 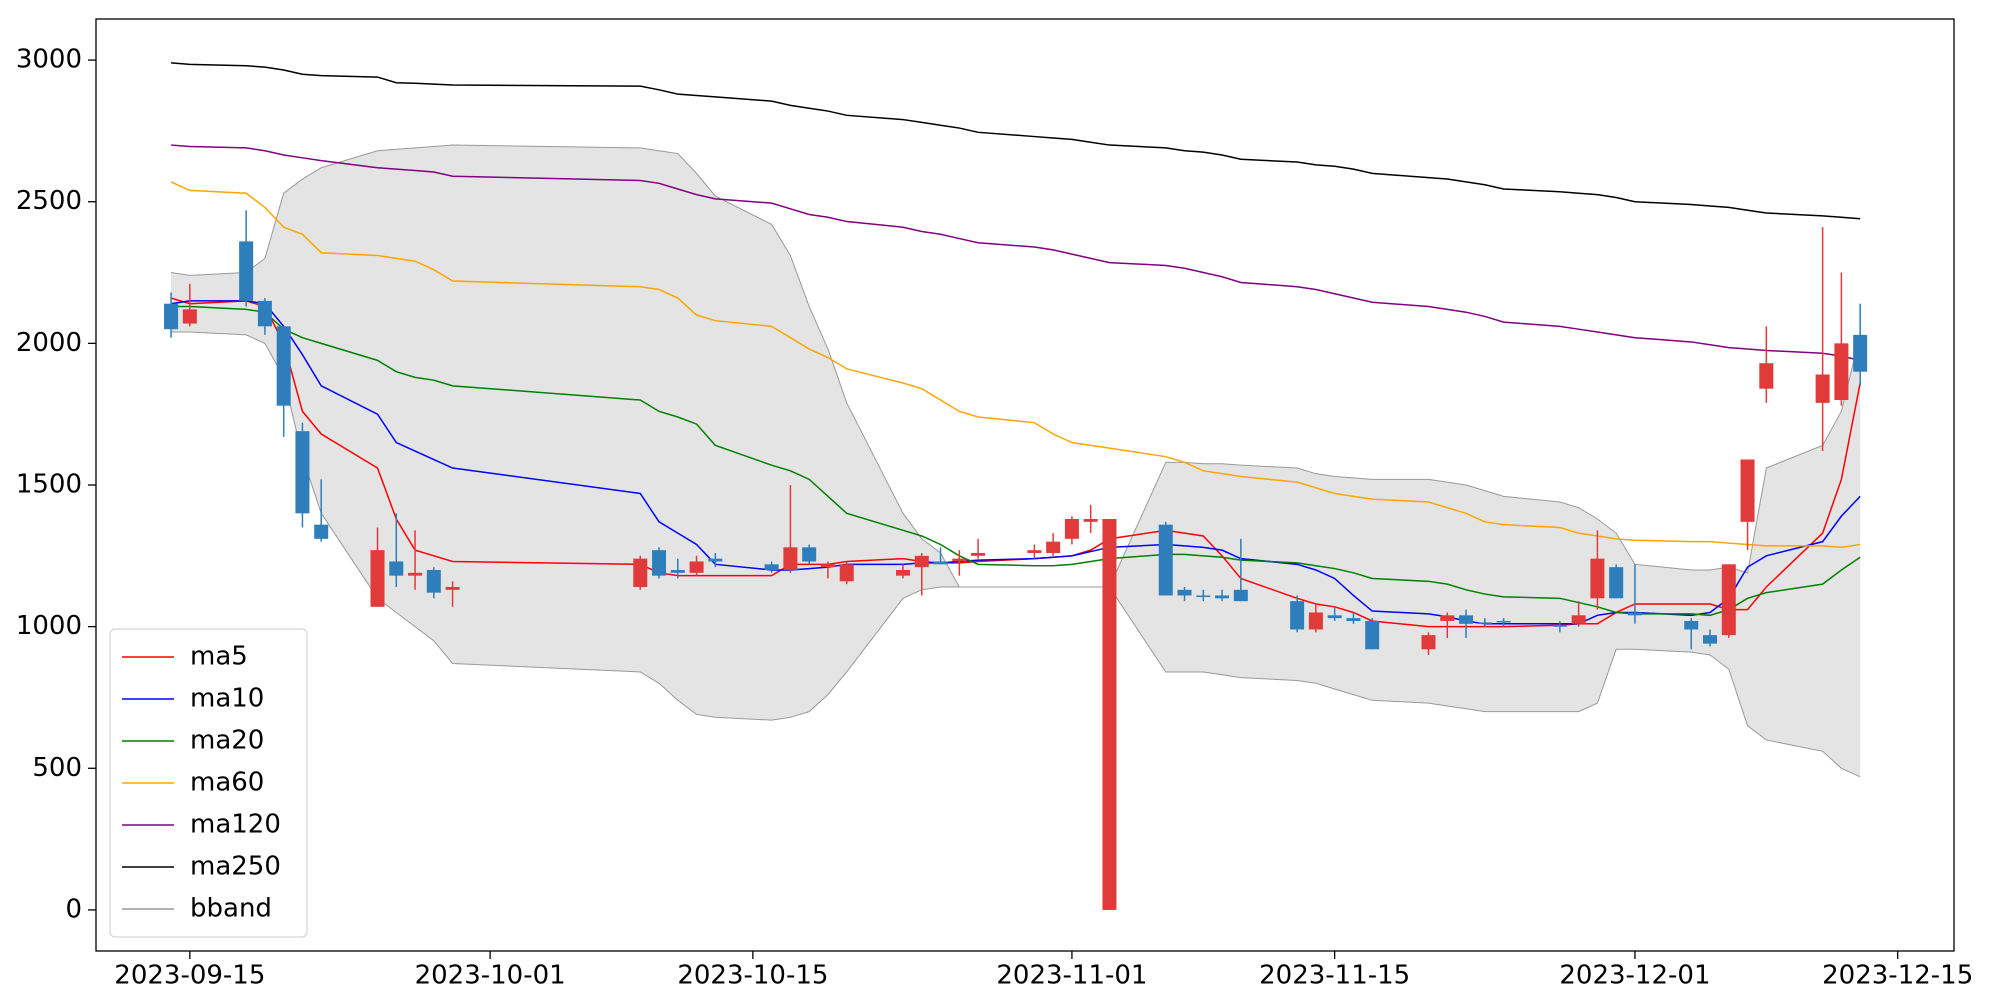 I want to click on legend: ma5 ma10 ma20 ma60 ma120 ma250 bband, so click(x=208, y=783).